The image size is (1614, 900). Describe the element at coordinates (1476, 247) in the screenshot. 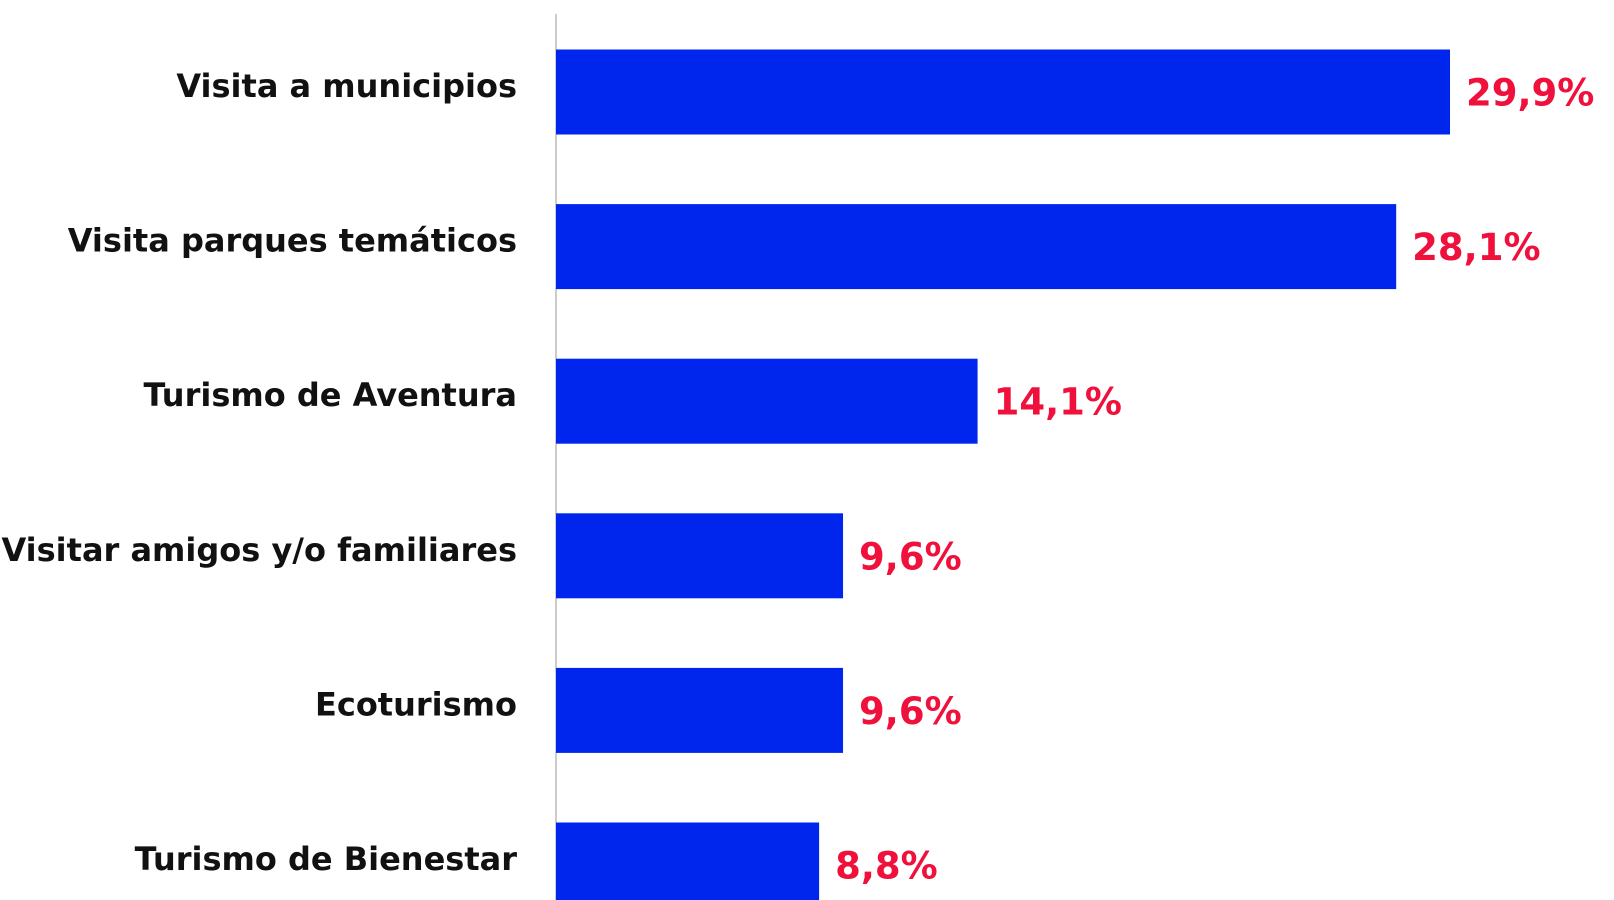

I see `value-label: 28,1%` at that location.